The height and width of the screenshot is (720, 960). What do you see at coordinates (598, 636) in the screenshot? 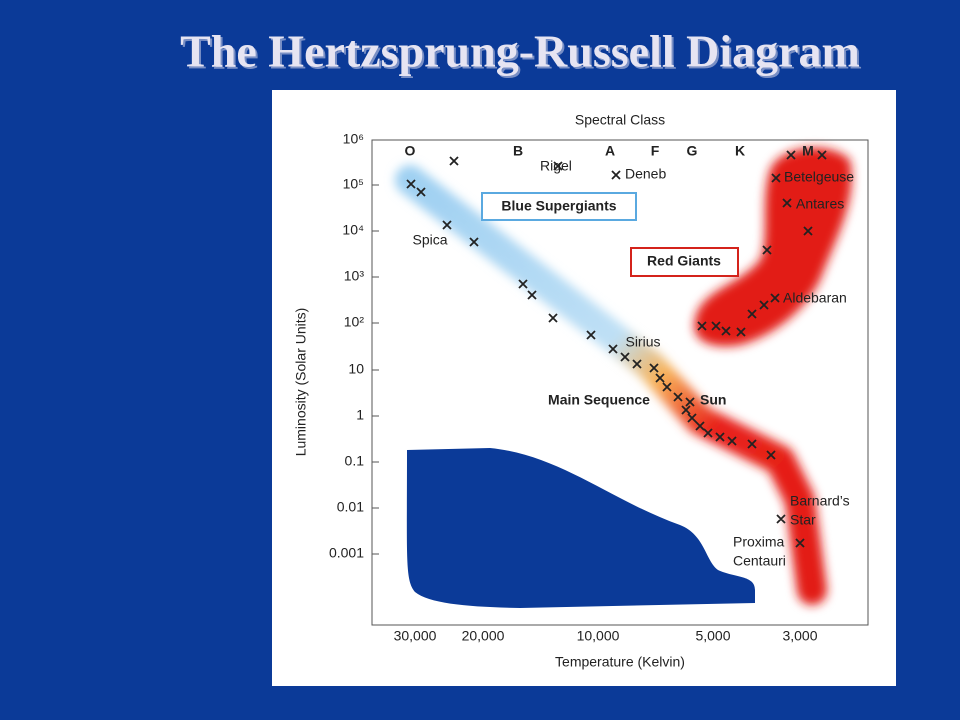
I see `x-tick-label: 10,000` at bounding box center [598, 636].